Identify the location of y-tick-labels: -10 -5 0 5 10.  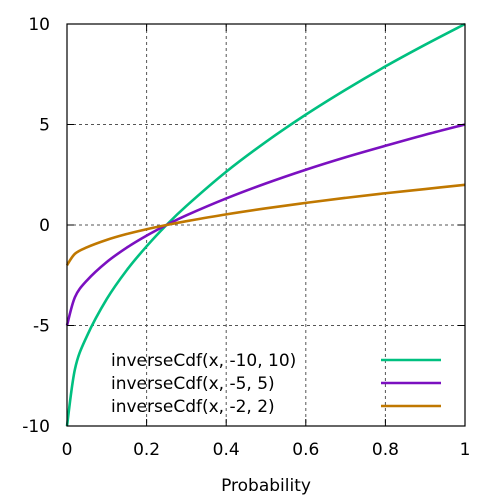
(36, 226).